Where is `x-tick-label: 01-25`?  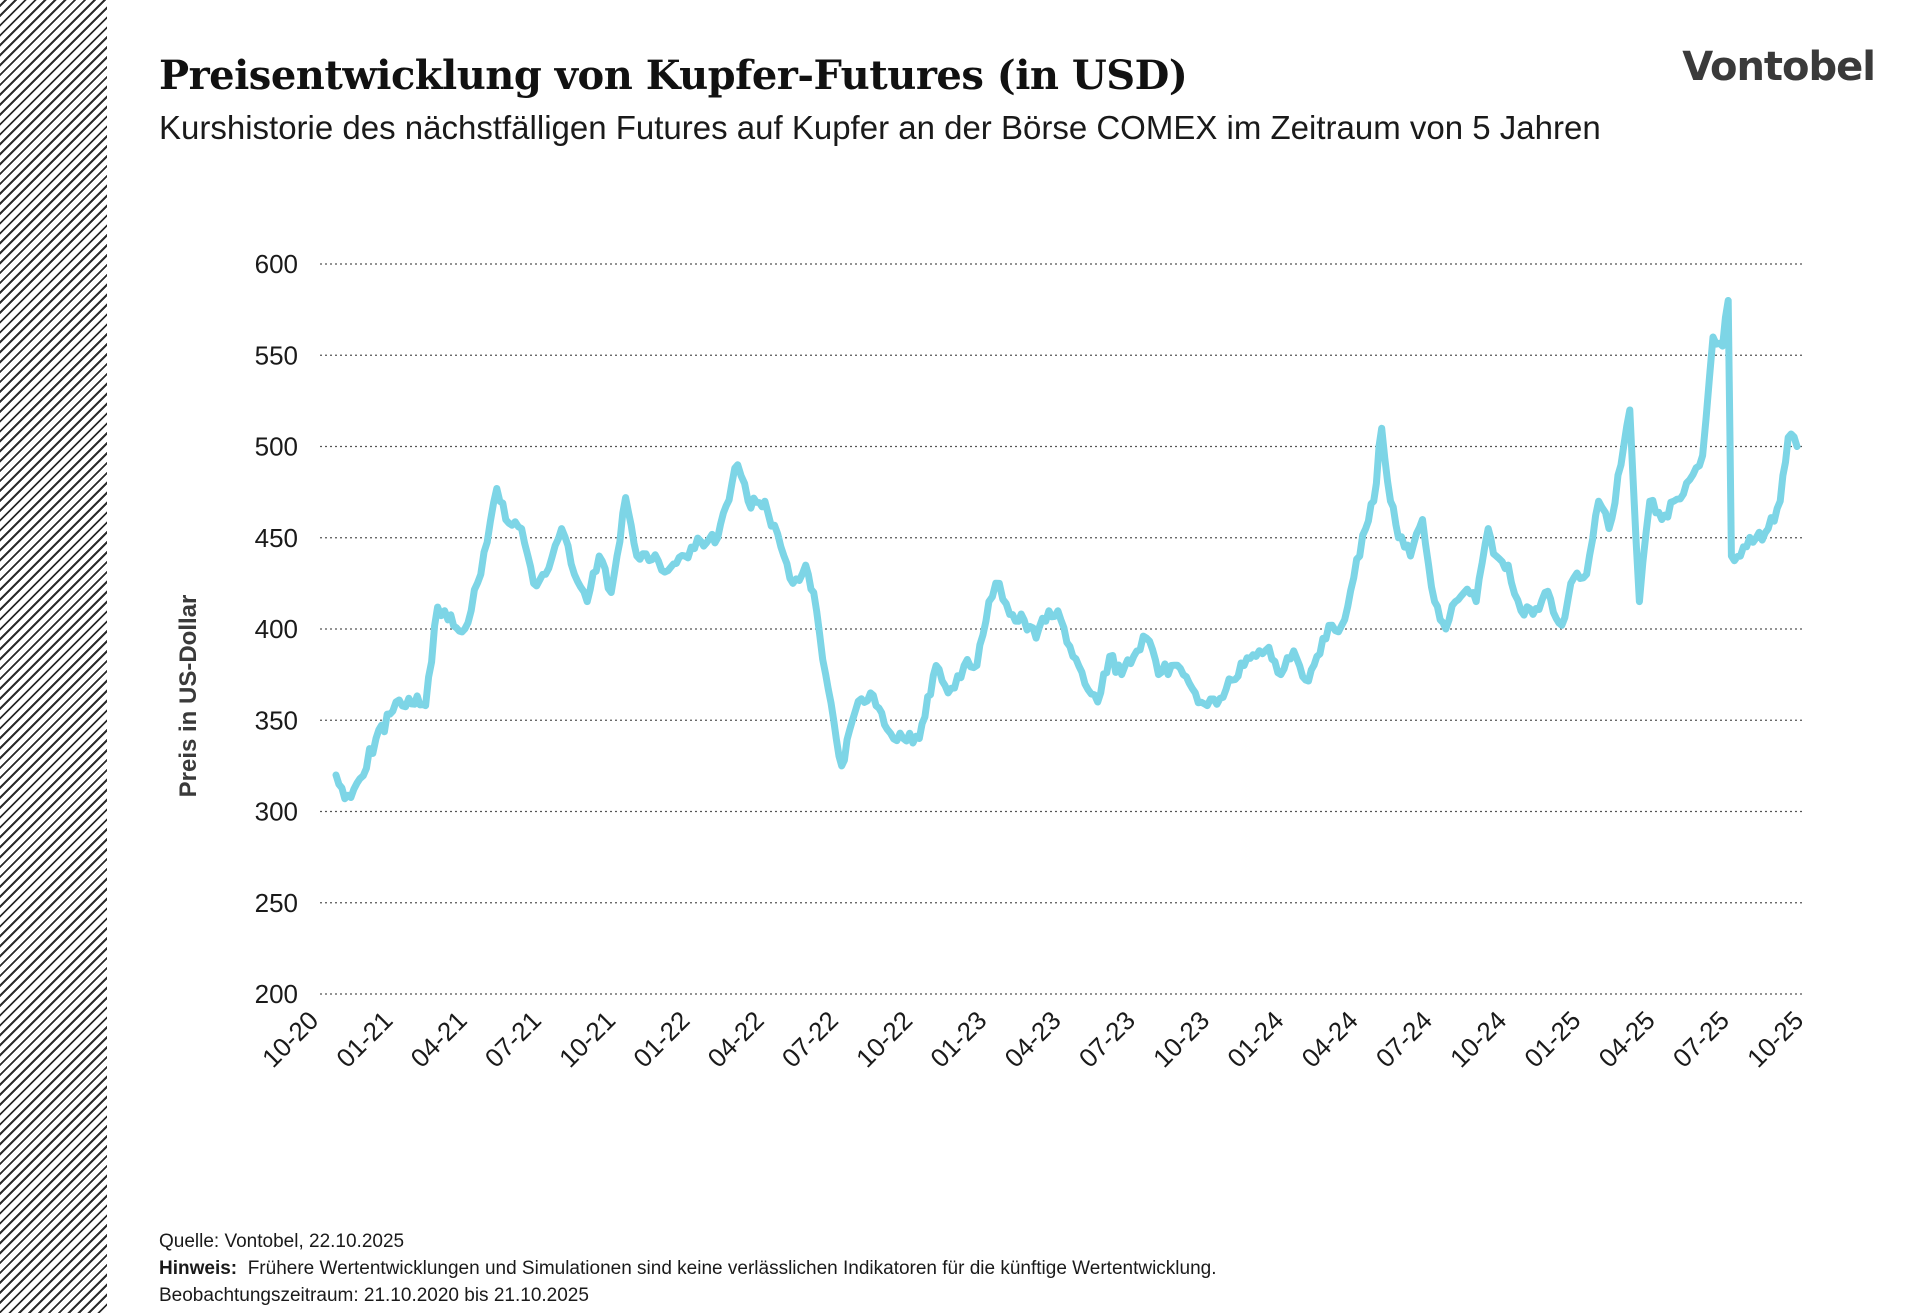 x-tick-label: 01-25 is located at coordinates (1552, 1039).